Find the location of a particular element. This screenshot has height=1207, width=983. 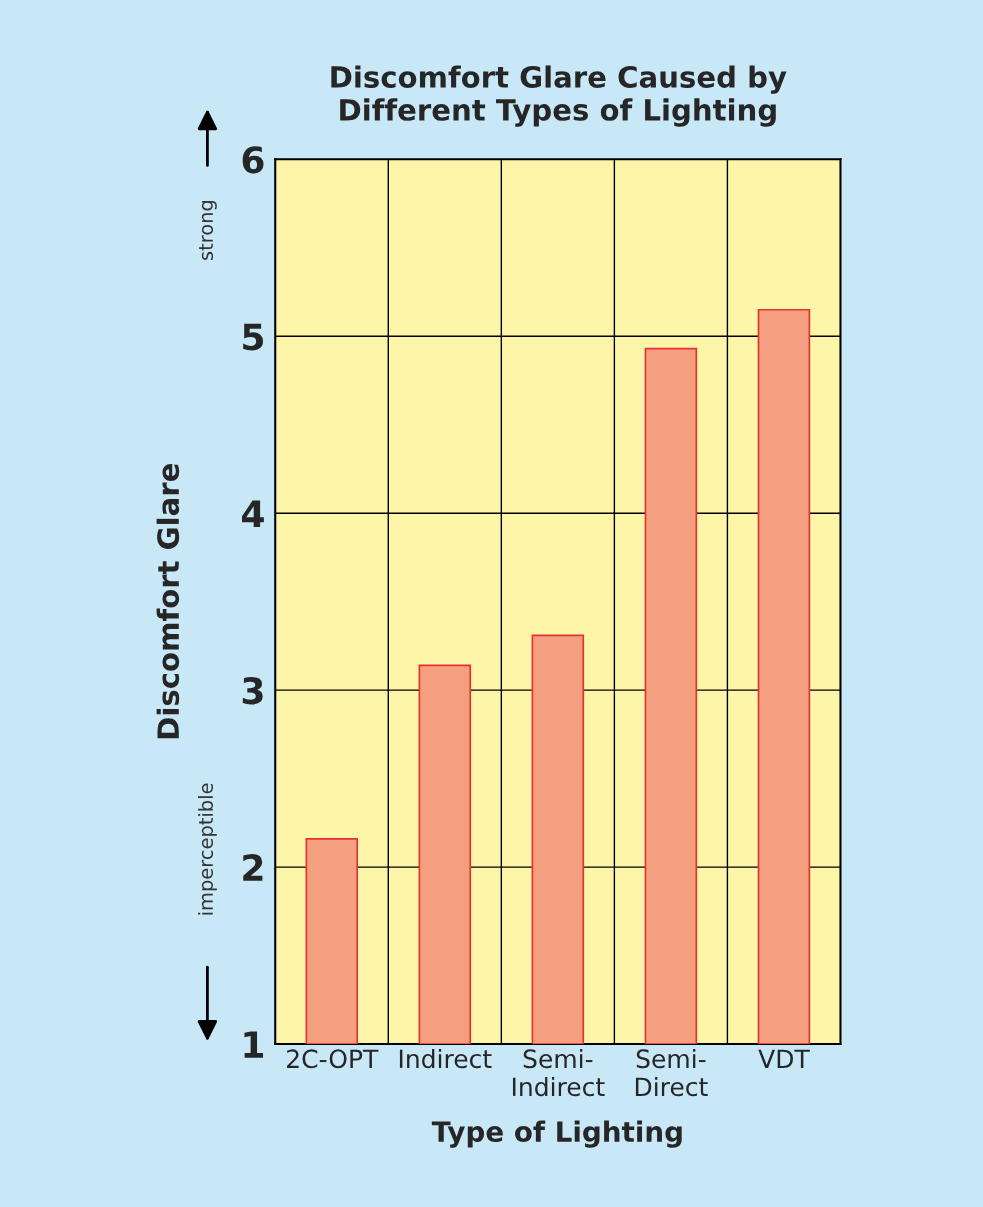

y-tick-label: 2 is located at coordinates (253, 867).